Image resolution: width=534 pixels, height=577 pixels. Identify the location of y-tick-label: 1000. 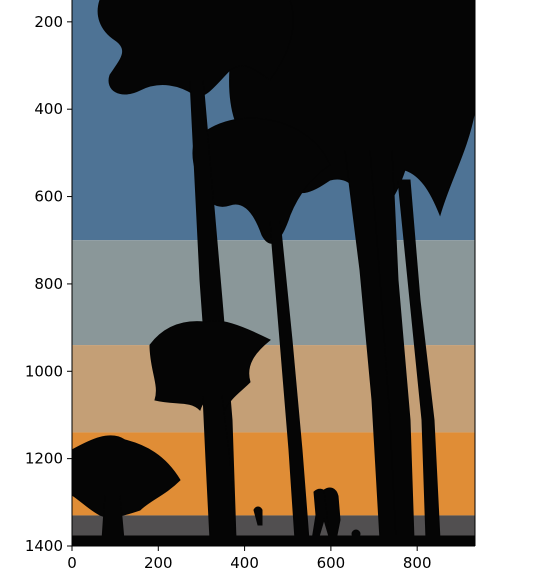
(44, 371).